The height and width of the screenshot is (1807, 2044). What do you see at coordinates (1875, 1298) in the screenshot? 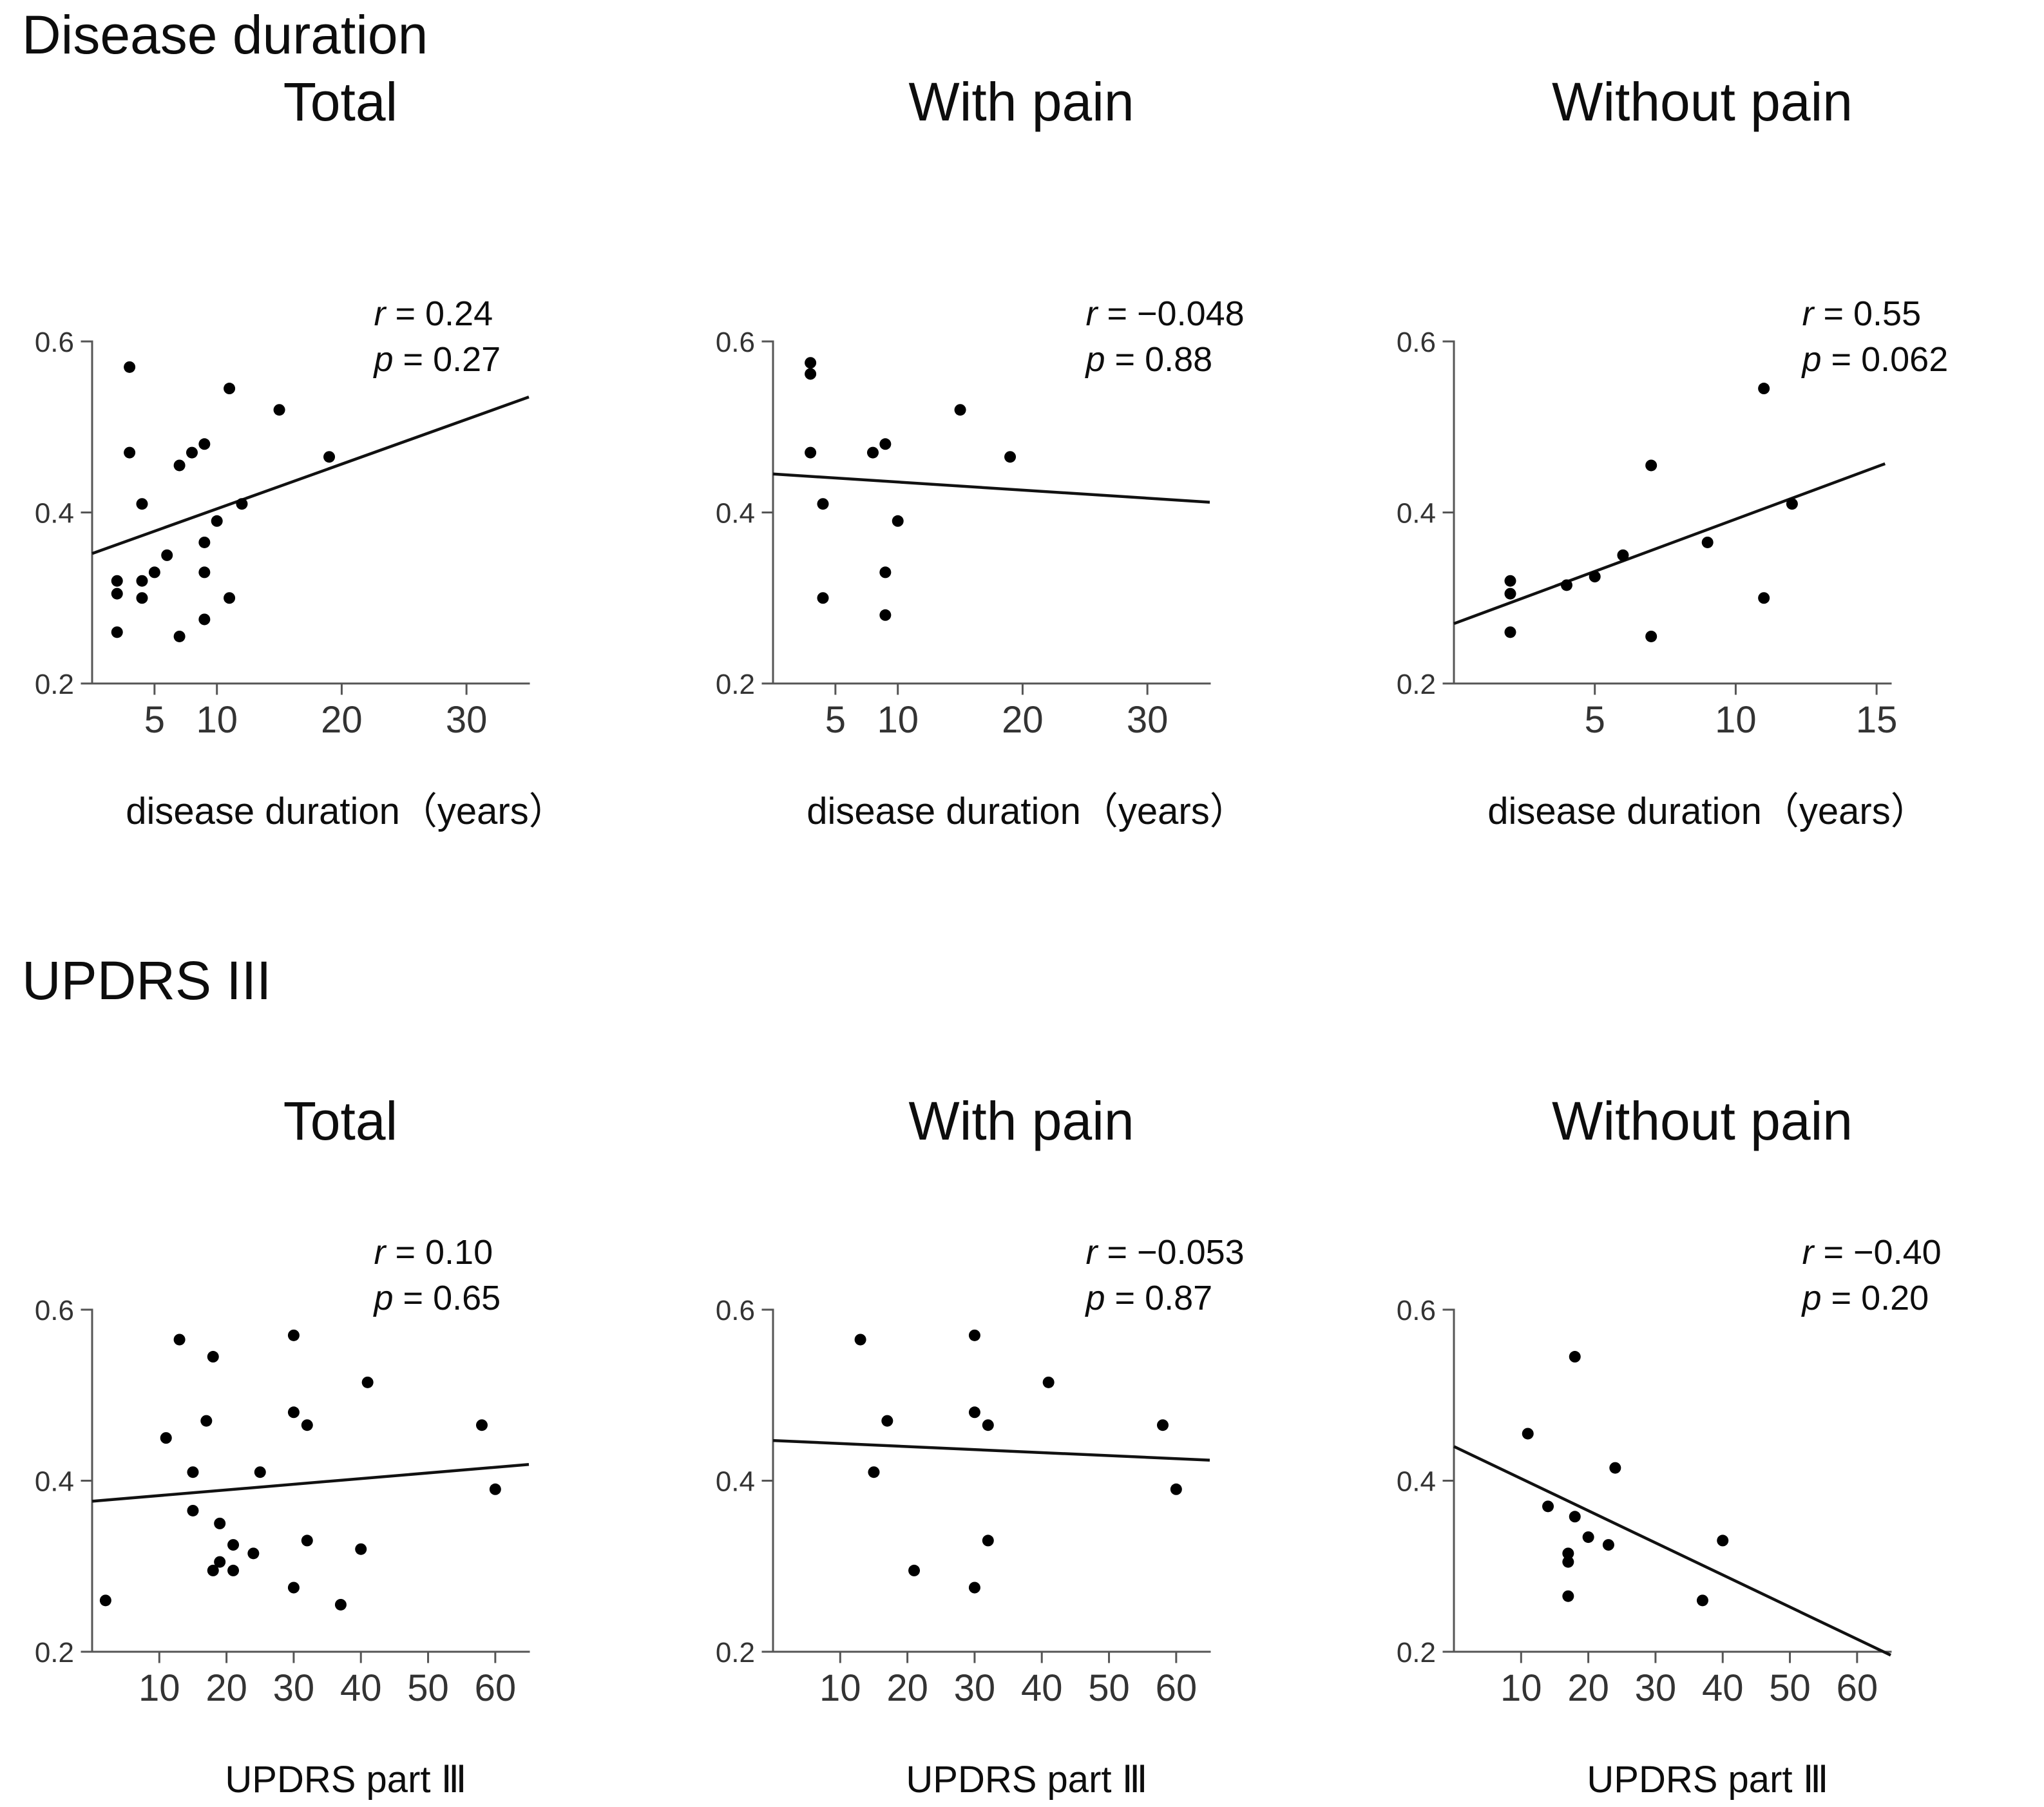
I see `p-value: = 0.20` at bounding box center [1875, 1298].